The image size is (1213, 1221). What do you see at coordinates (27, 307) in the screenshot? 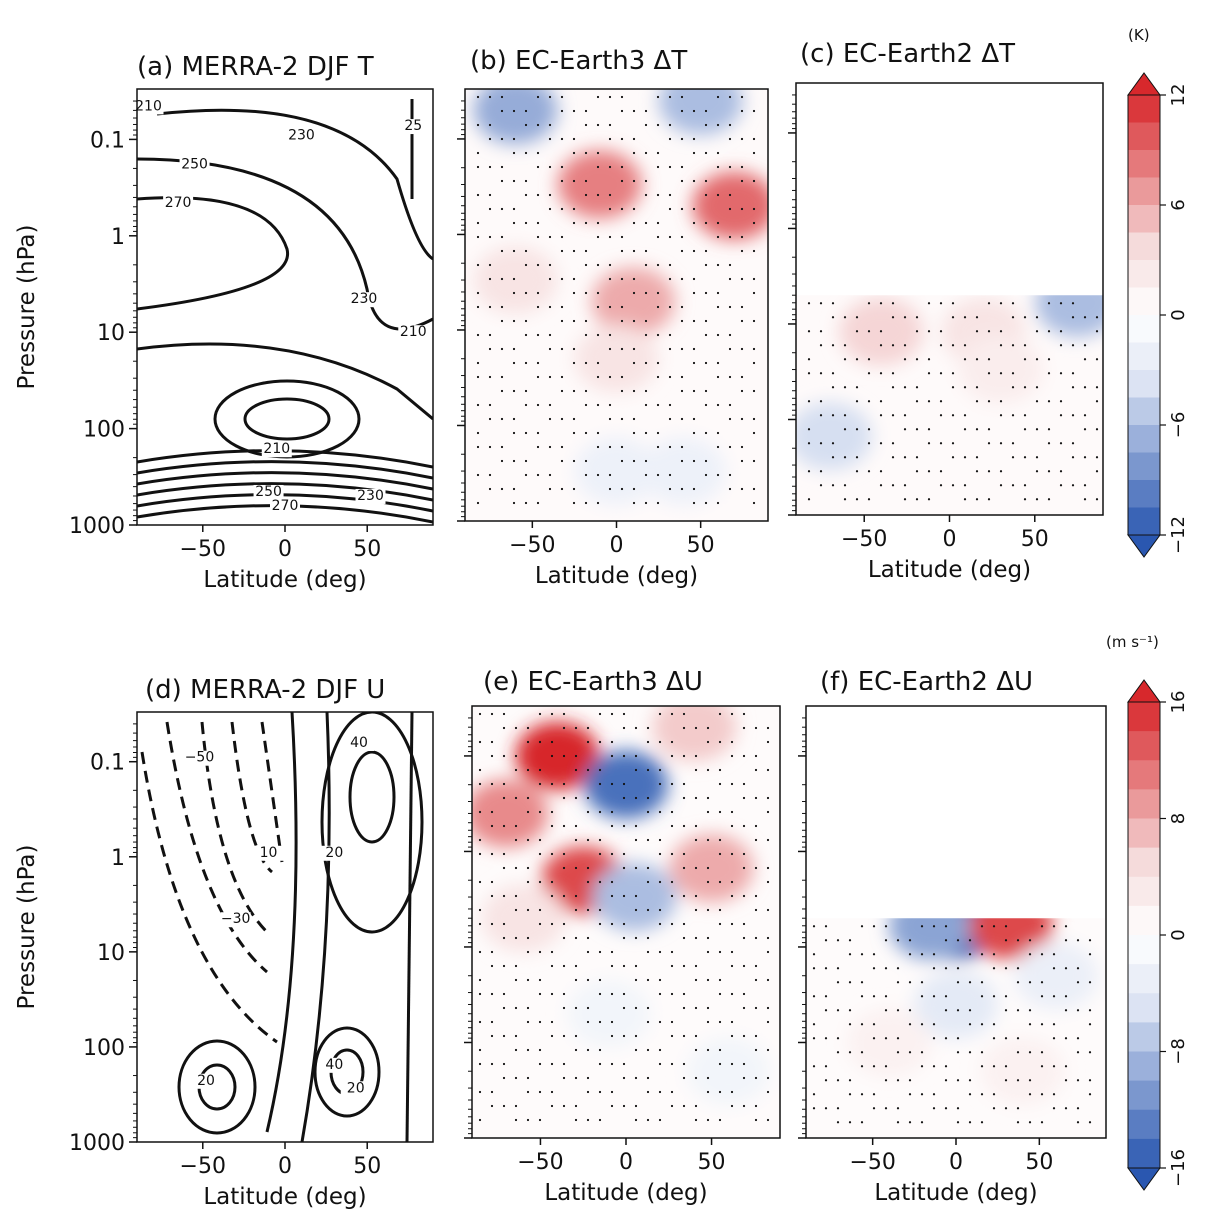
I see `y-axis-label: Pressure (hPa)` at bounding box center [27, 307].